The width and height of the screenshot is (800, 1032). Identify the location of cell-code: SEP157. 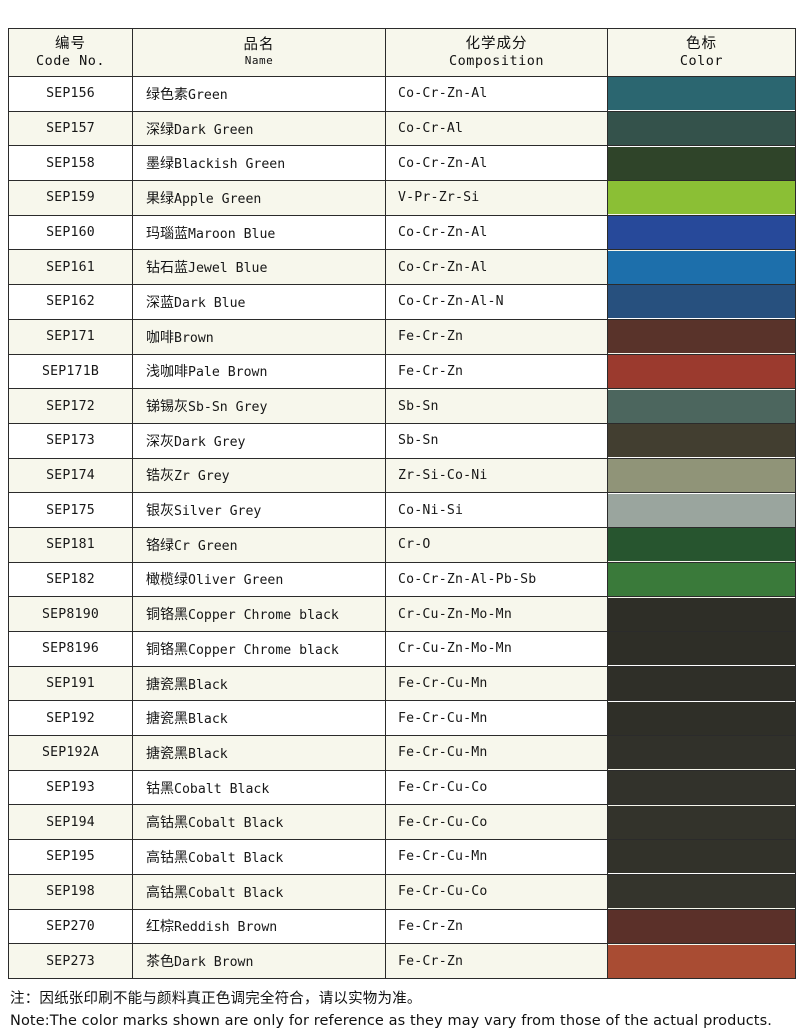
(70, 128).